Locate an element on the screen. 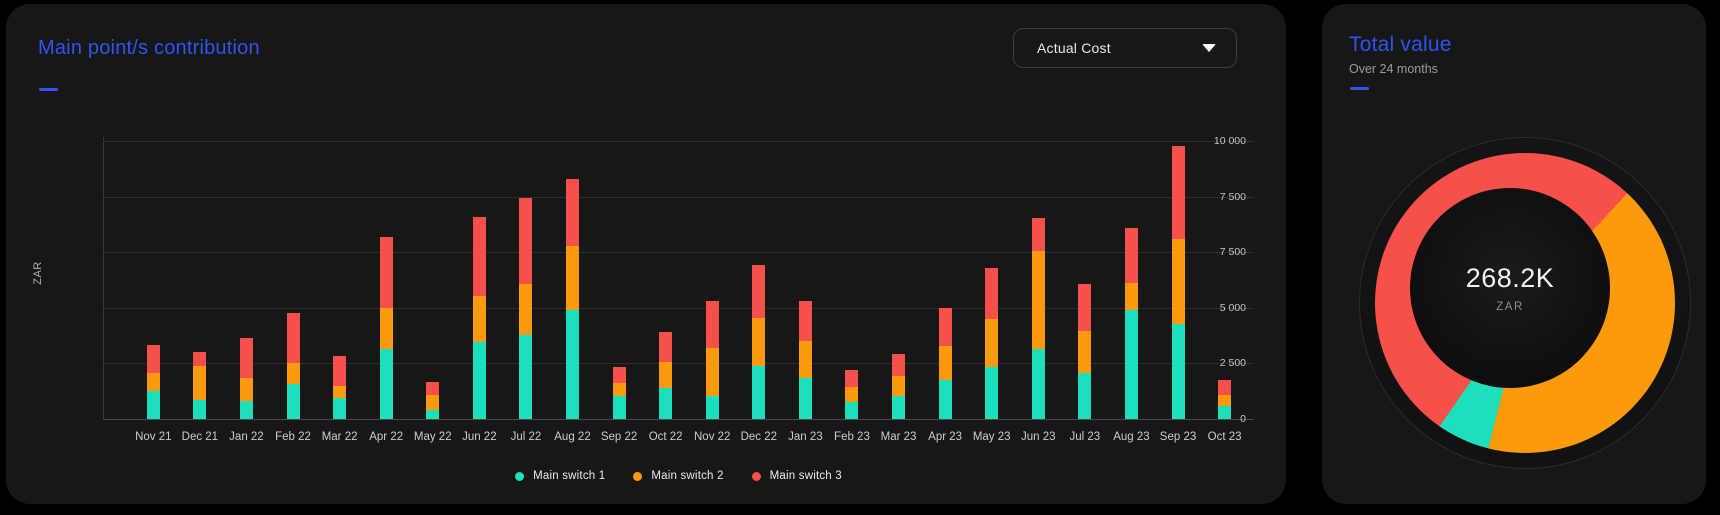 The image size is (1720, 515). chart-legend: Main switch 1 Main switch 2 Main switch 3 is located at coordinates (678, 476).